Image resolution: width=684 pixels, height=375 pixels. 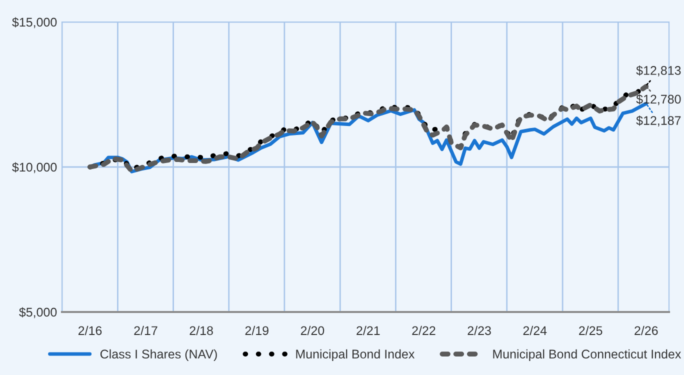 What do you see at coordinates (479, 331) in the screenshot?
I see `x-tick-label: 2/23` at bounding box center [479, 331].